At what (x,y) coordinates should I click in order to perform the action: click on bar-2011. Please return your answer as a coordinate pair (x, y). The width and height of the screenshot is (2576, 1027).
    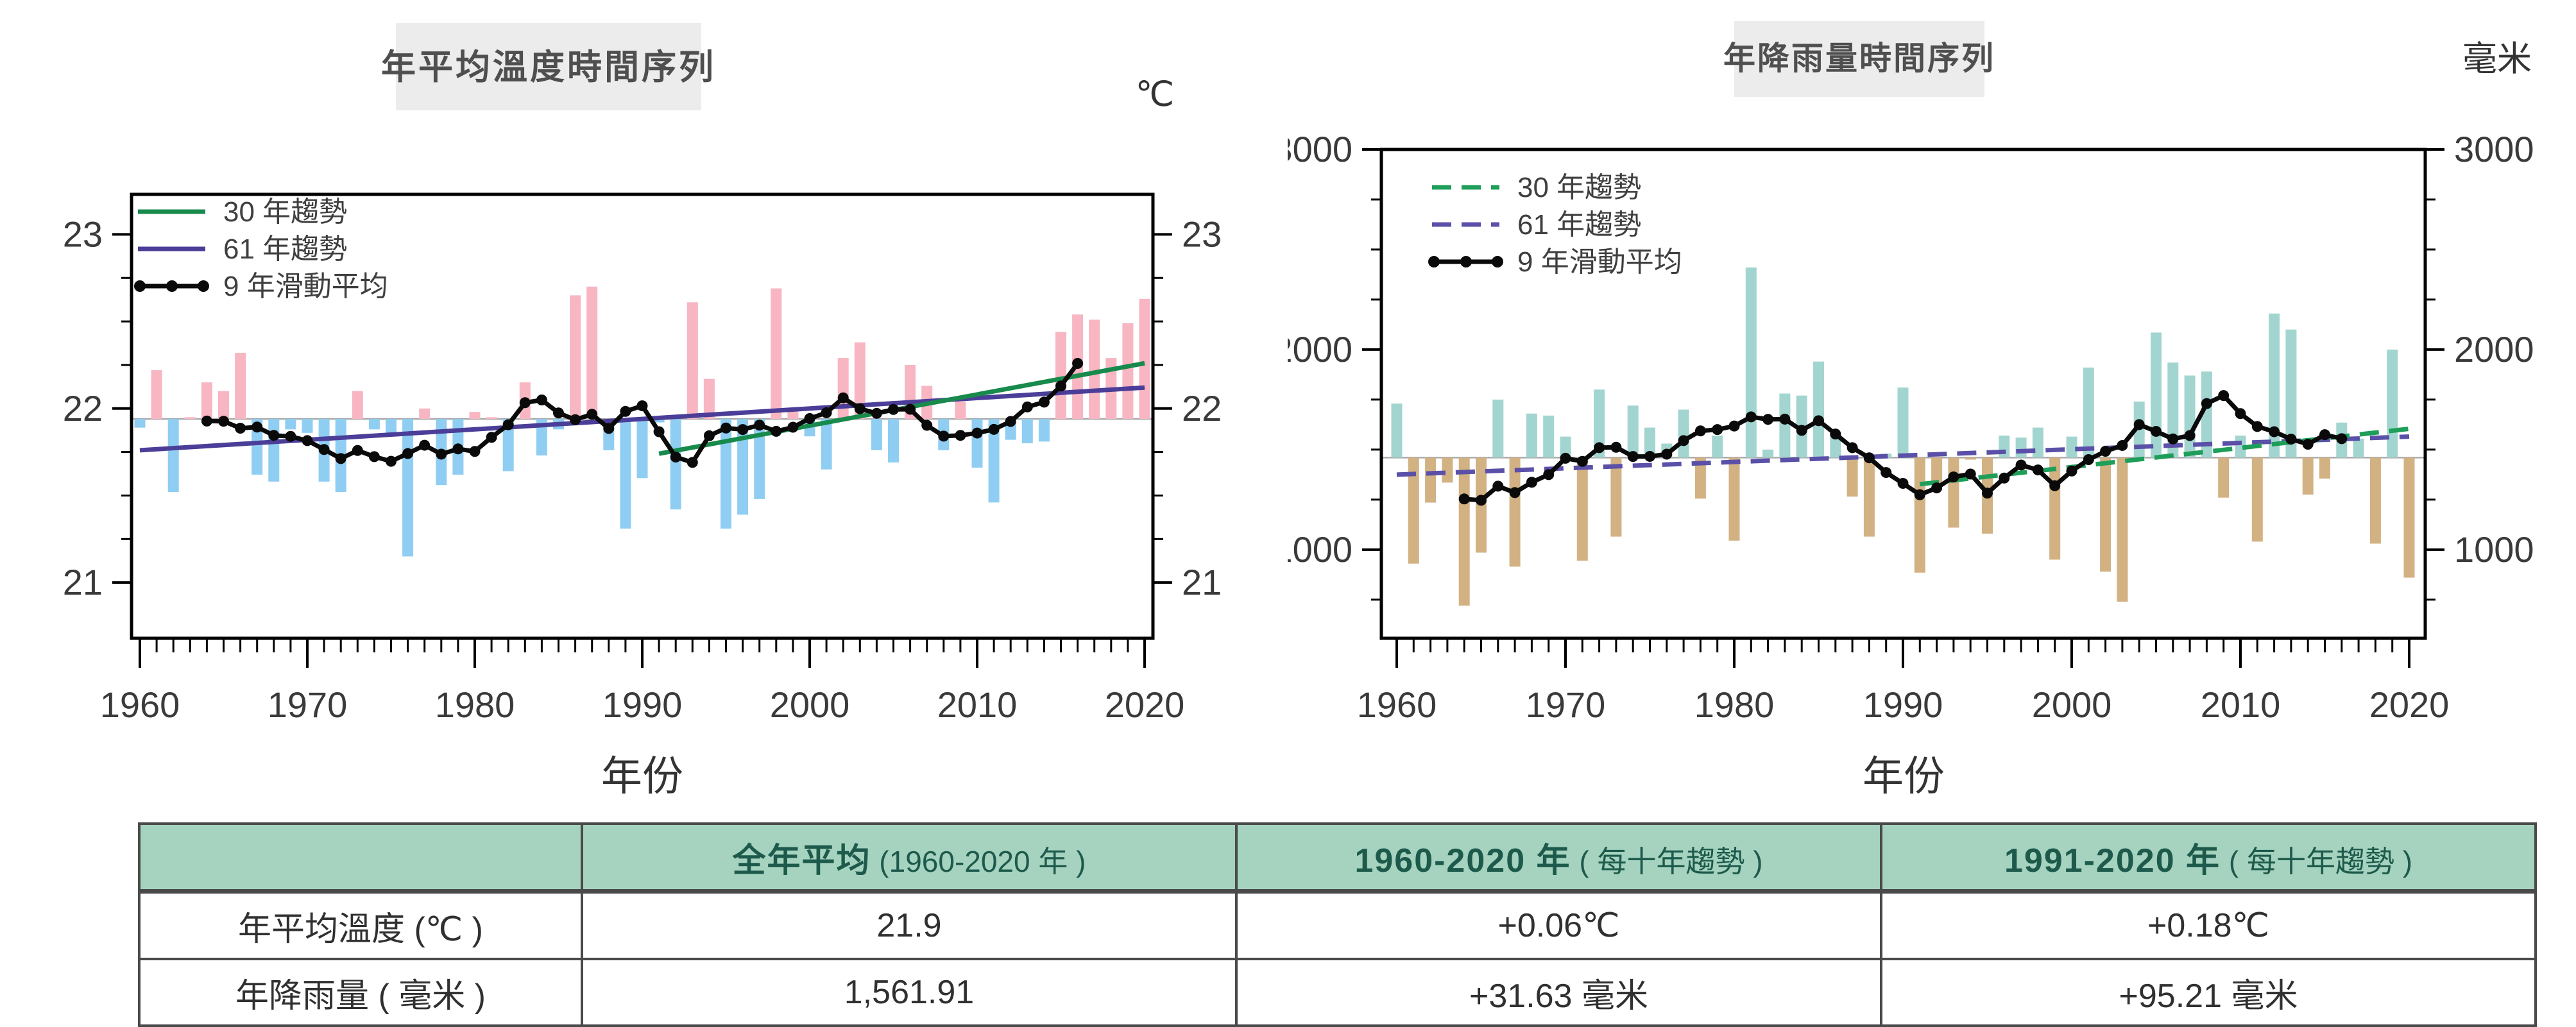
    Looking at the image, I should click on (994, 461).